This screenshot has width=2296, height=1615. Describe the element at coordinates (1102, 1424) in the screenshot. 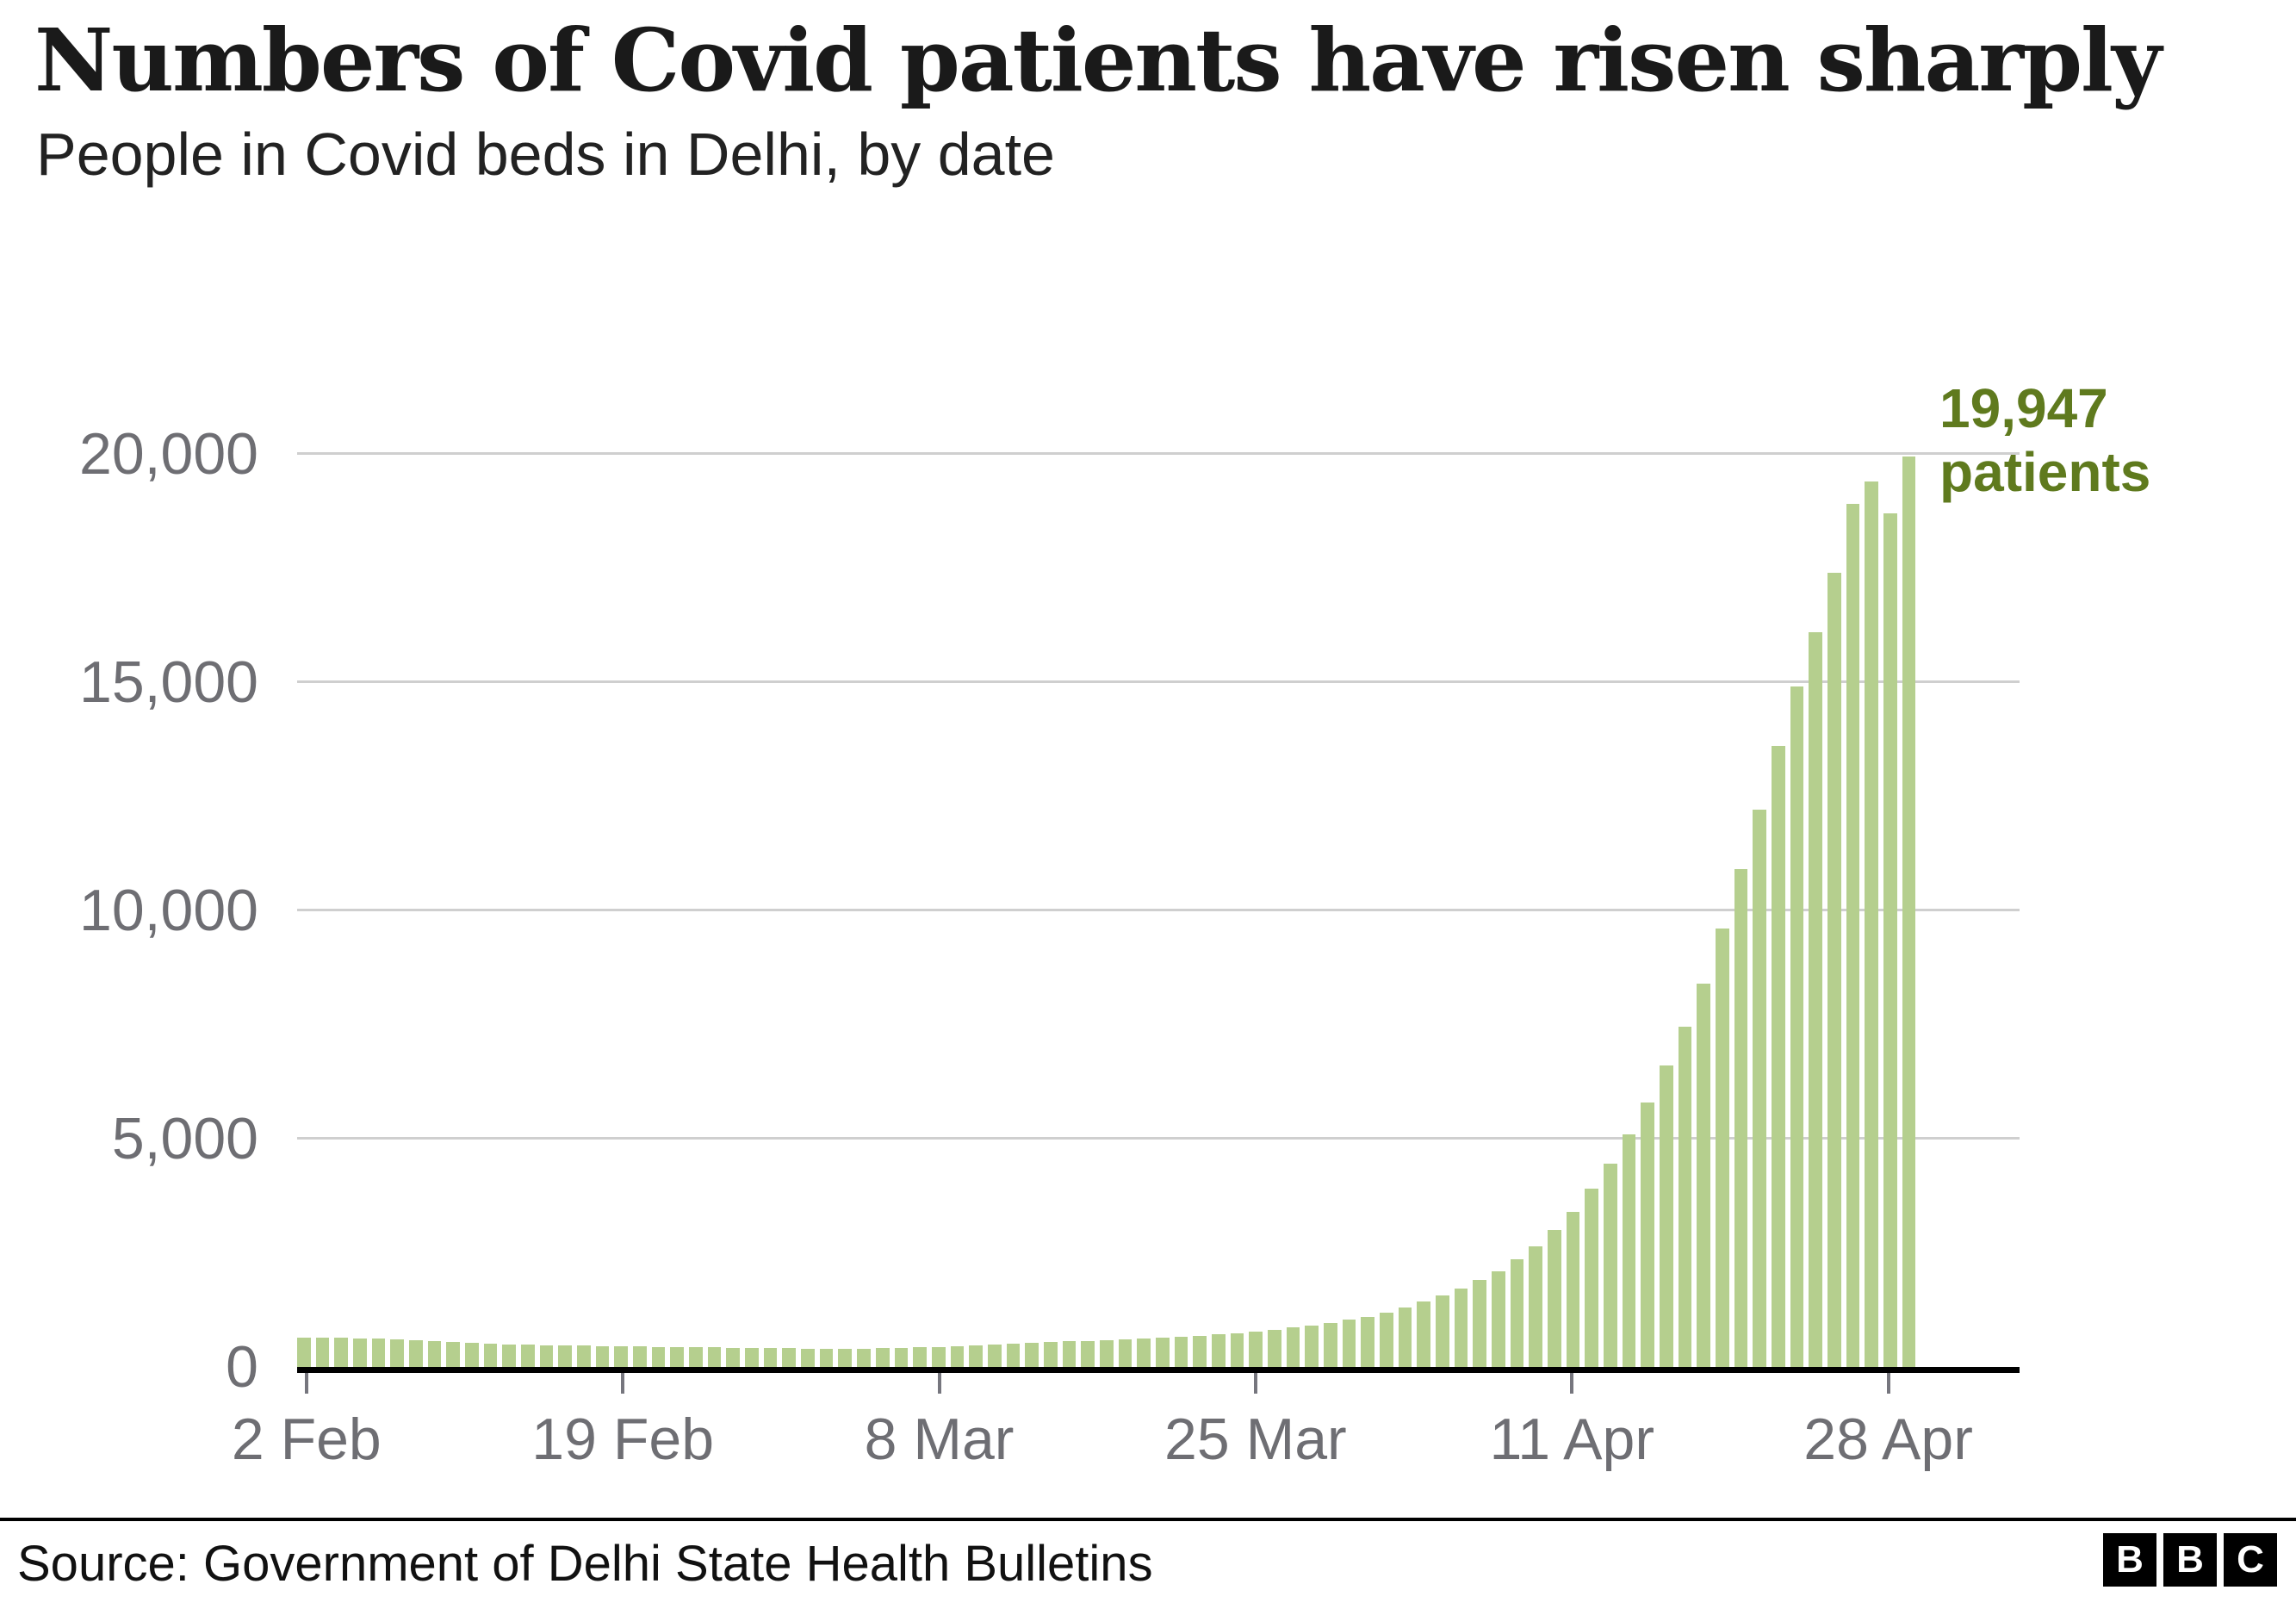

I see `x-axis: 2 Feb 19 Feb 8 Mar 25 Mar 11 Apr 28 Apr` at that location.